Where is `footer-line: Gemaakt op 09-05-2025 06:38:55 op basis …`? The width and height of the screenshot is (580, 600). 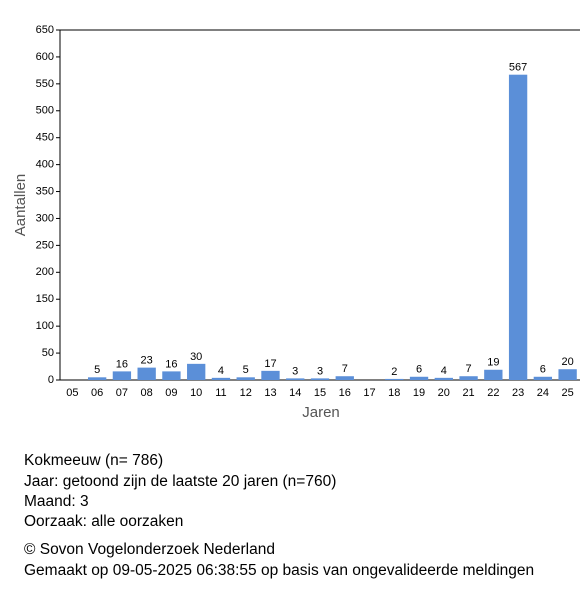 footer-line: Gemaakt op 09-05-2025 06:38:55 op basis … is located at coordinates (279, 570).